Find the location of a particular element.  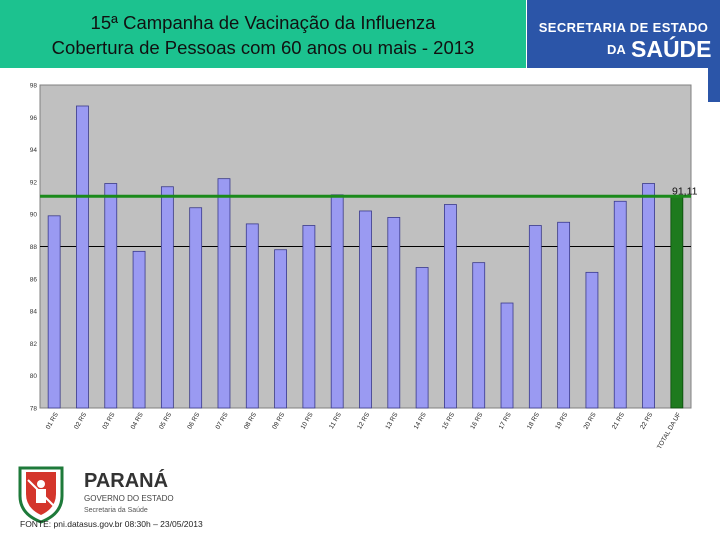

y-tick-label: 88 is located at coordinates (34, 247).